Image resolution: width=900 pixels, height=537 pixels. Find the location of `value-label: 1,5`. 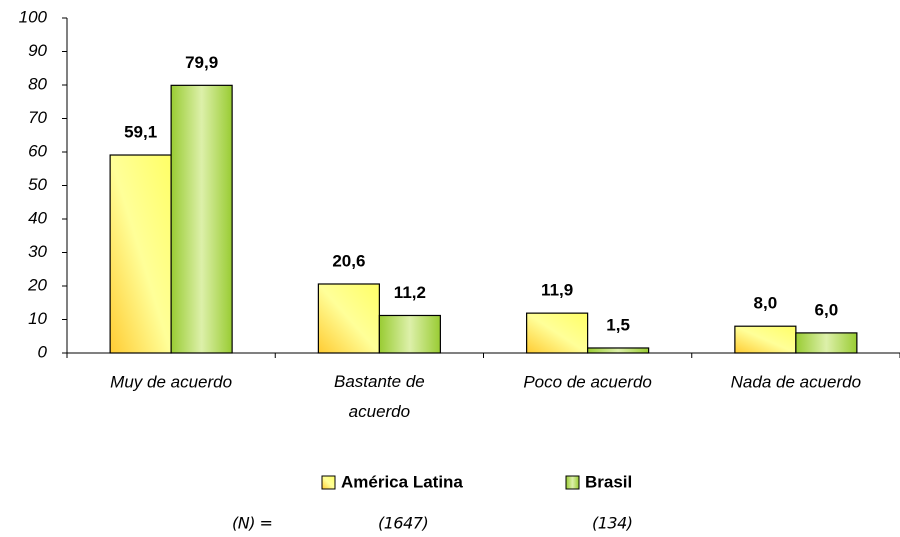

value-label: 1,5 is located at coordinates (618, 324).